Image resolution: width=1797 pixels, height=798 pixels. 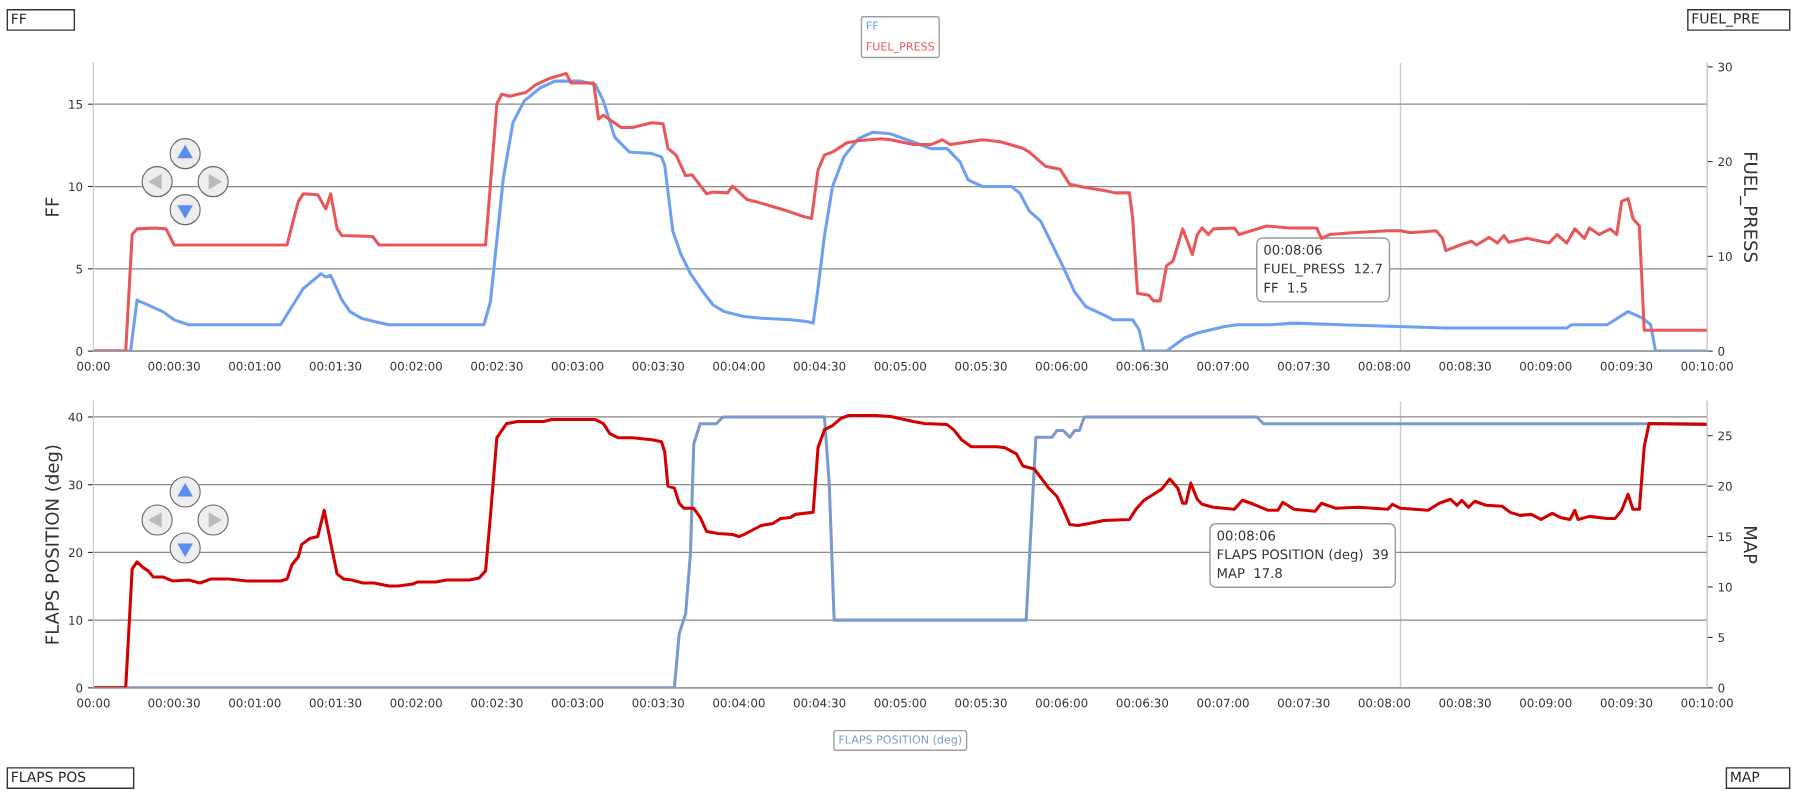 I want to click on text: FLAPS POS, so click(x=49, y=777).